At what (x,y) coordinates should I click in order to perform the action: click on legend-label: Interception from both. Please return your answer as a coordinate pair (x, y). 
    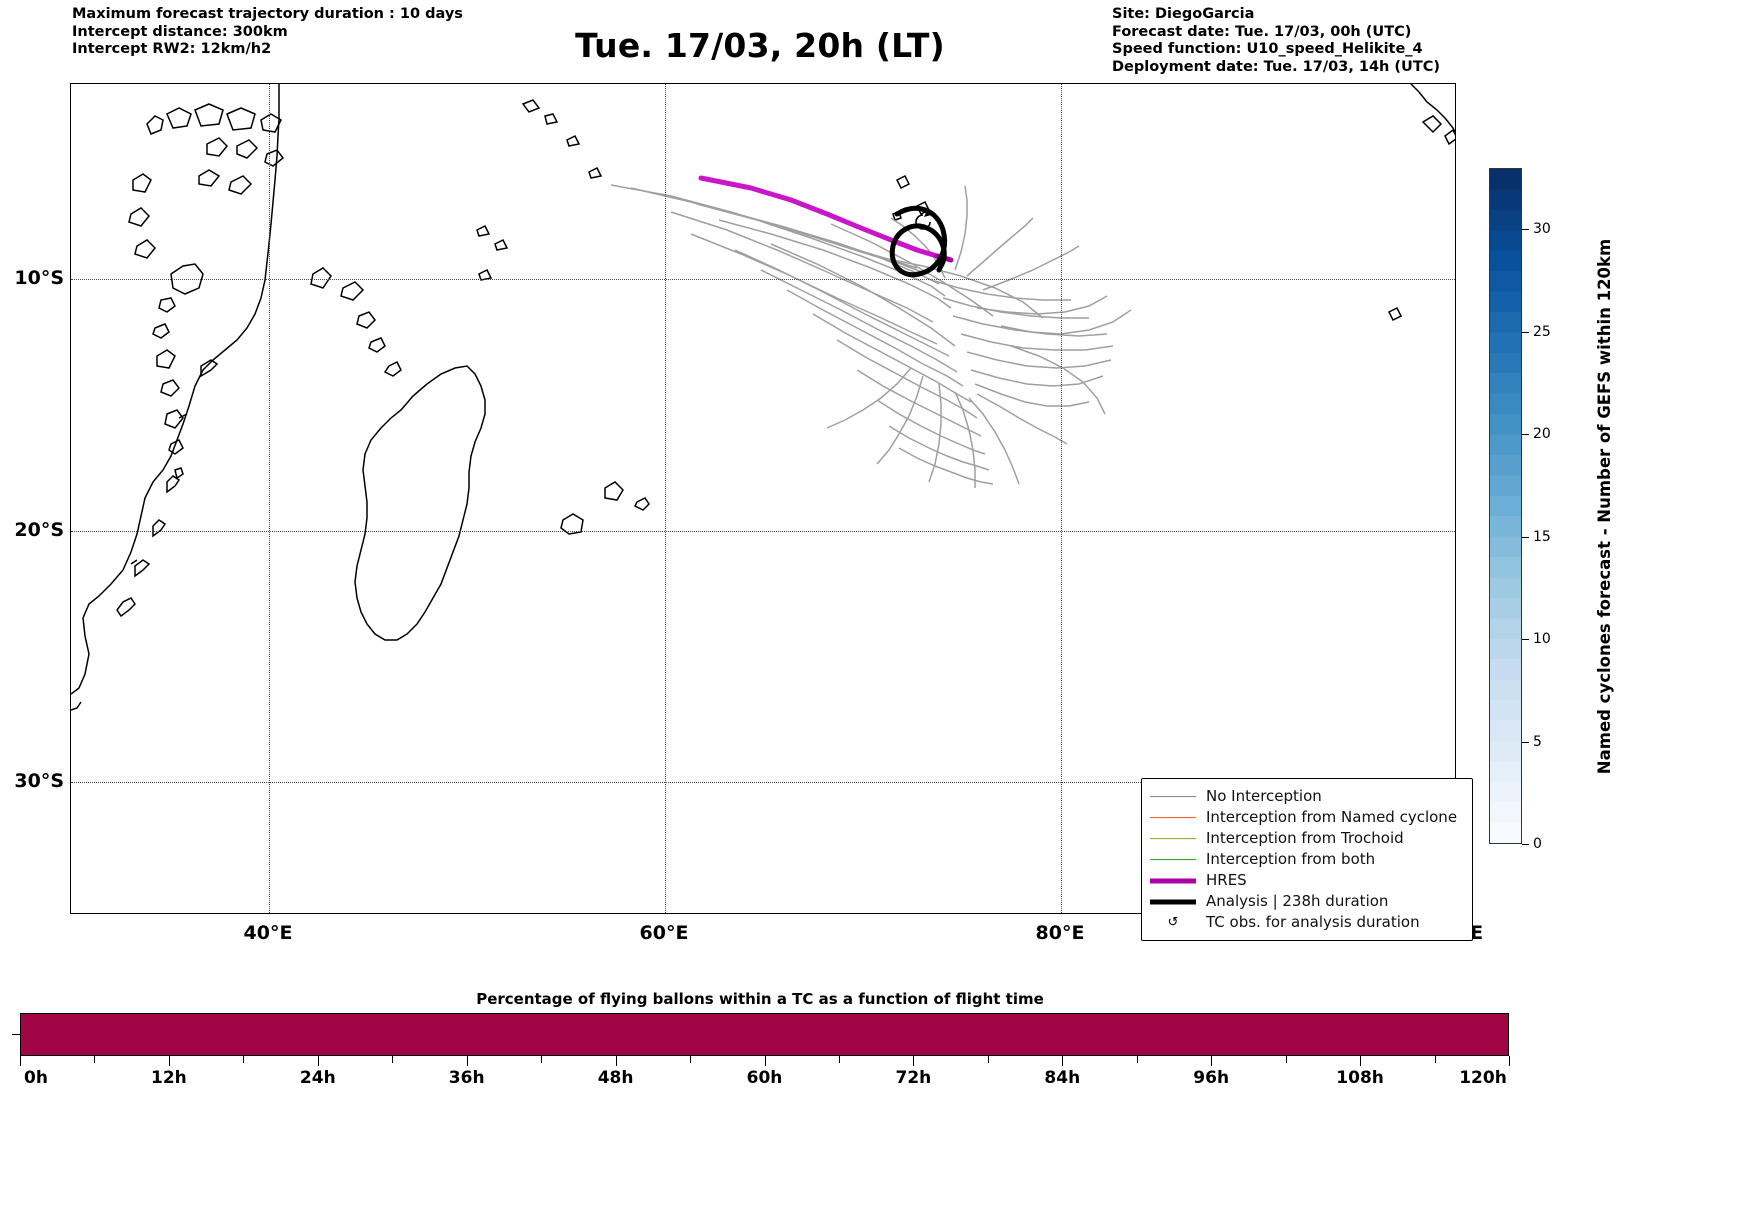
    Looking at the image, I should click on (1291, 859).